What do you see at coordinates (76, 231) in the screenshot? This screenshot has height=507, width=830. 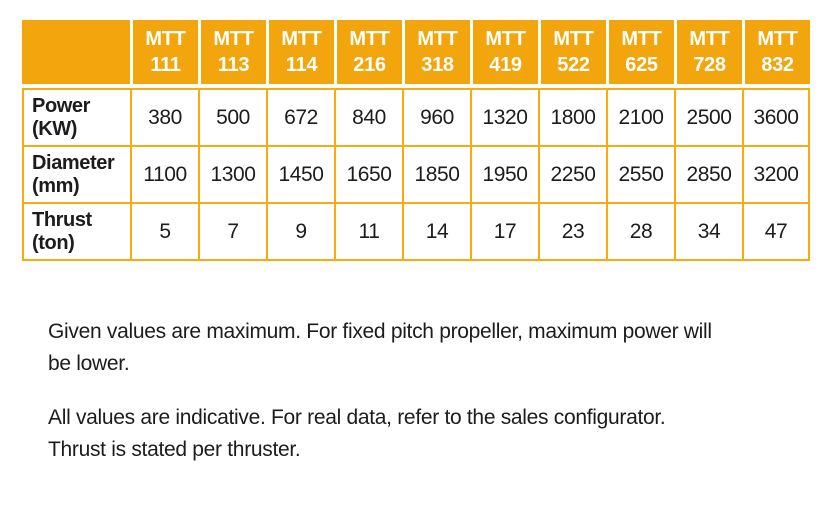 I see `row-label: Thrust (ton)` at bounding box center [76, 231].